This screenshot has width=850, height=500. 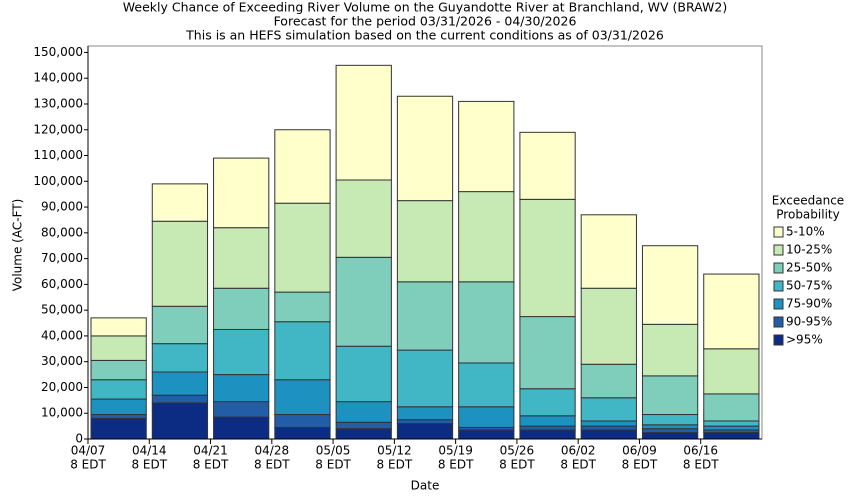 I want to click on y-tick-label: 10,000, so click(x=62, y=413).